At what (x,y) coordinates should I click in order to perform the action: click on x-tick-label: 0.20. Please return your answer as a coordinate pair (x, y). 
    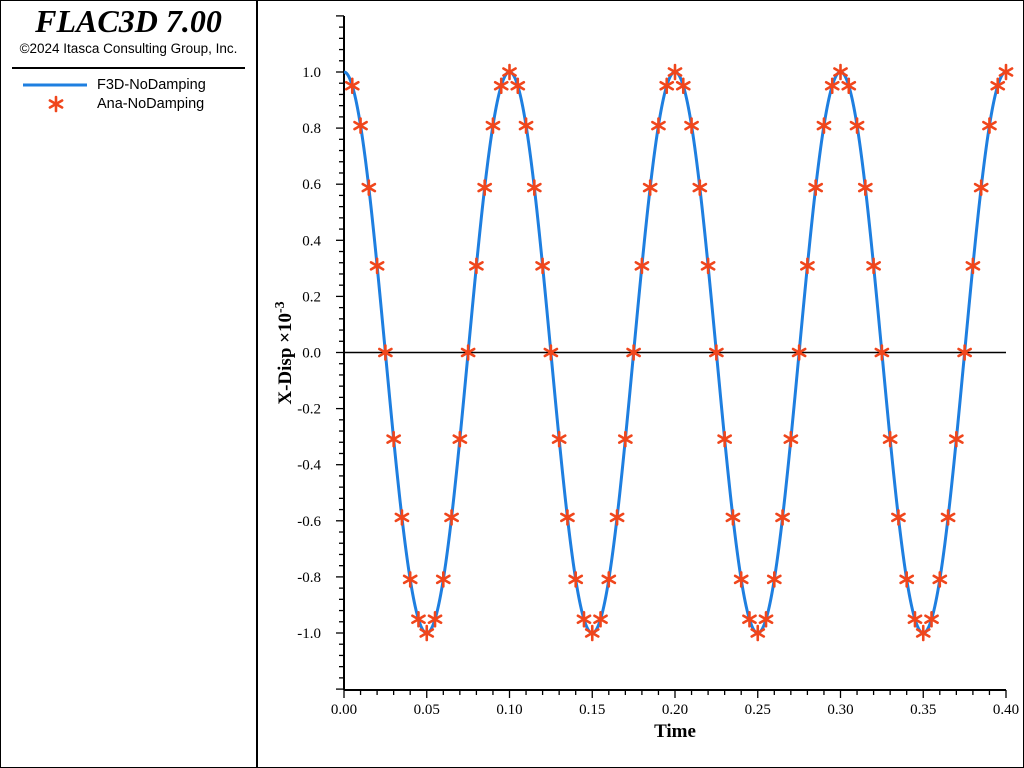
    Looking at the image, I should click on (675, 710).